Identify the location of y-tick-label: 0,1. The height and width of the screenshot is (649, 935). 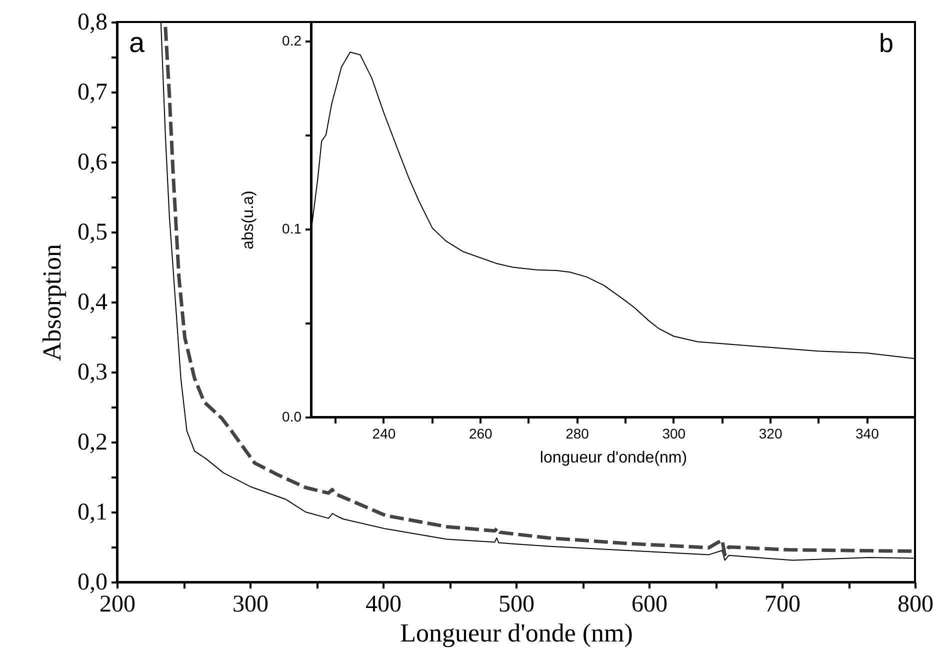
(93, 513).